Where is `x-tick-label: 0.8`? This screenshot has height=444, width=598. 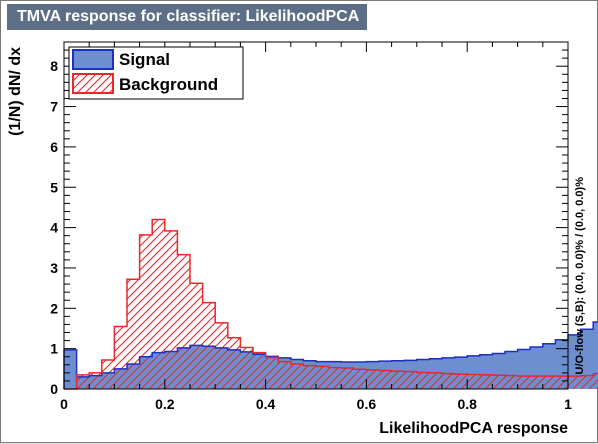
x-tick-label: 0.8 is located at coordinates (467, 404).